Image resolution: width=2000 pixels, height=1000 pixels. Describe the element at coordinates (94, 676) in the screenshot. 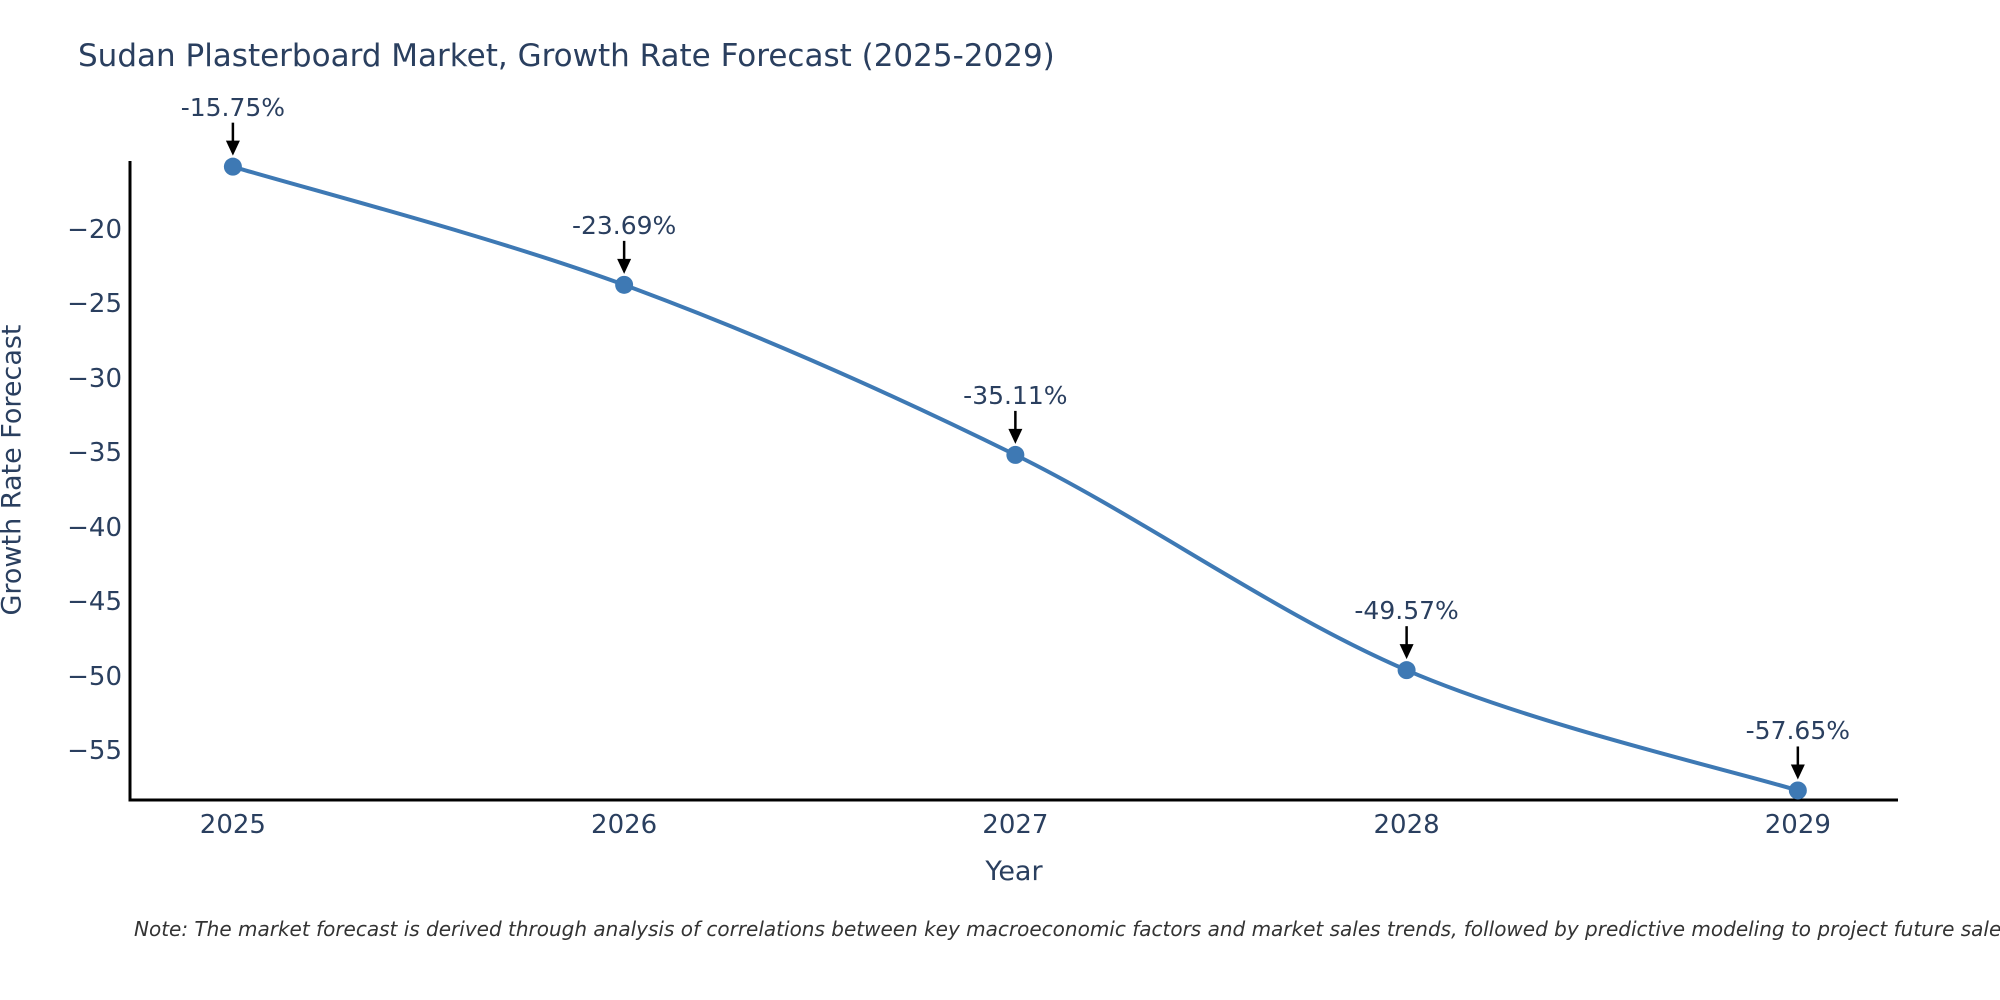

I see `y-tick-label: −50` at that location.